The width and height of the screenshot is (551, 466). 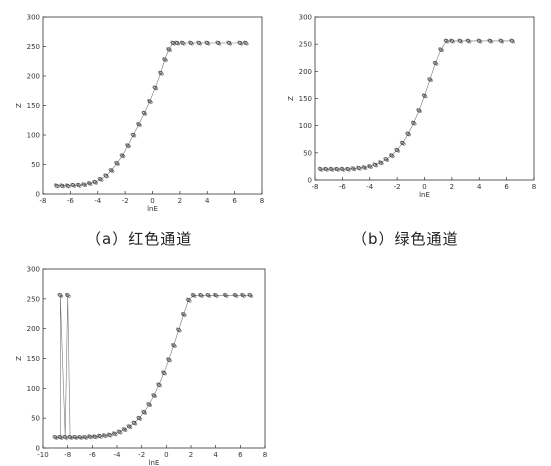 I want to click on x-tick-label: -2, so click(x=125, y=201).